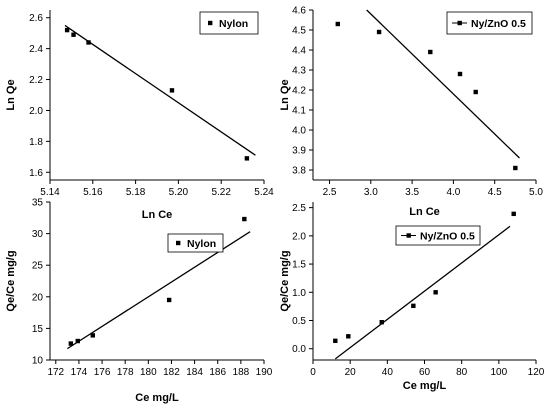 The width and height of the screenshot is (550, 413). Describe the element at coordinates (36, 173) in the screenshot. I see `y-tick-label: 1.6` at that location.